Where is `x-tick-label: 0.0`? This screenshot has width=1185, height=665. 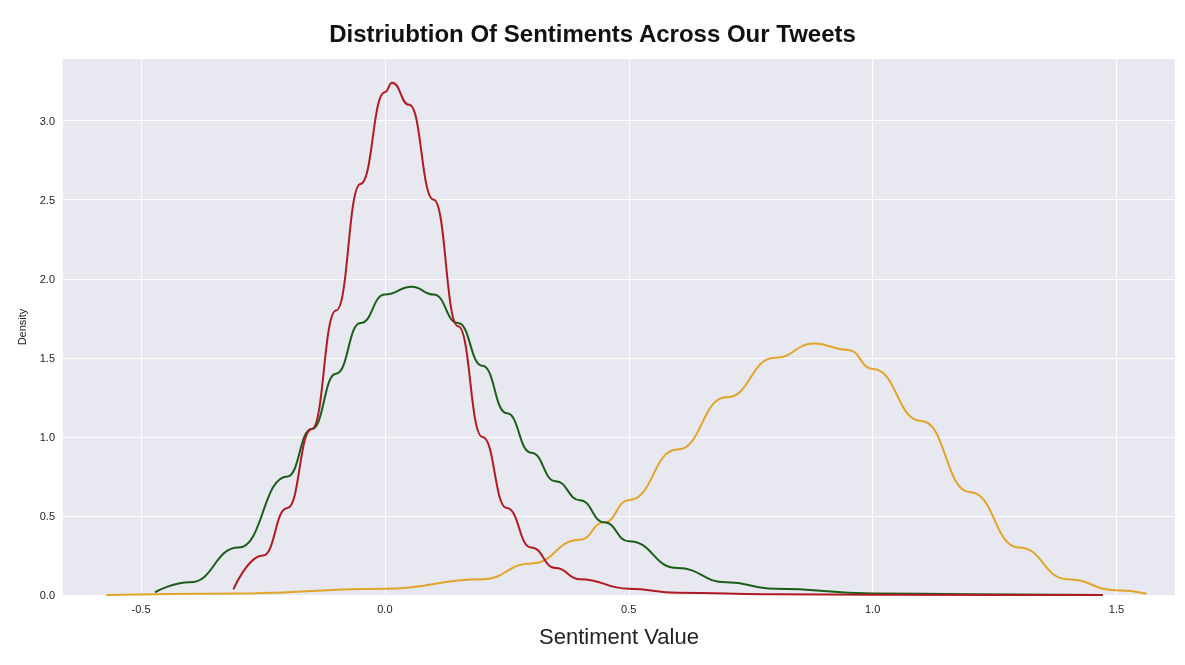
x-tick-label: 0.0 is located at coordinates (385, 608).